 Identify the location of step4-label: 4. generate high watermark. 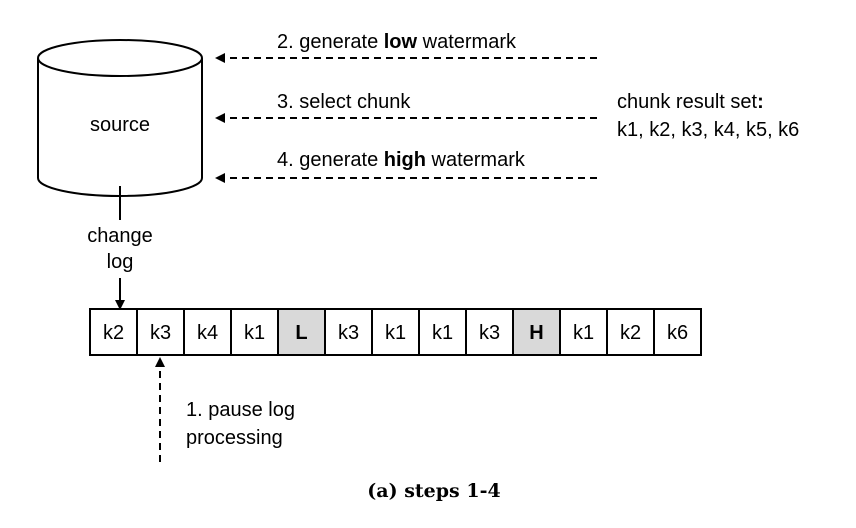
(401, 160).